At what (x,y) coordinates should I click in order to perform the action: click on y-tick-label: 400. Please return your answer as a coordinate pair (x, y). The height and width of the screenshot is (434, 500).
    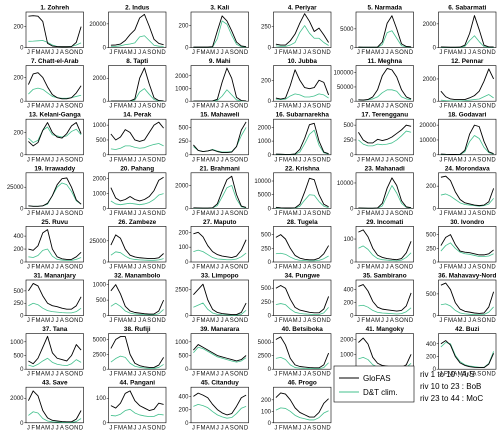
    Looking at the image, I should click on (18, 237).